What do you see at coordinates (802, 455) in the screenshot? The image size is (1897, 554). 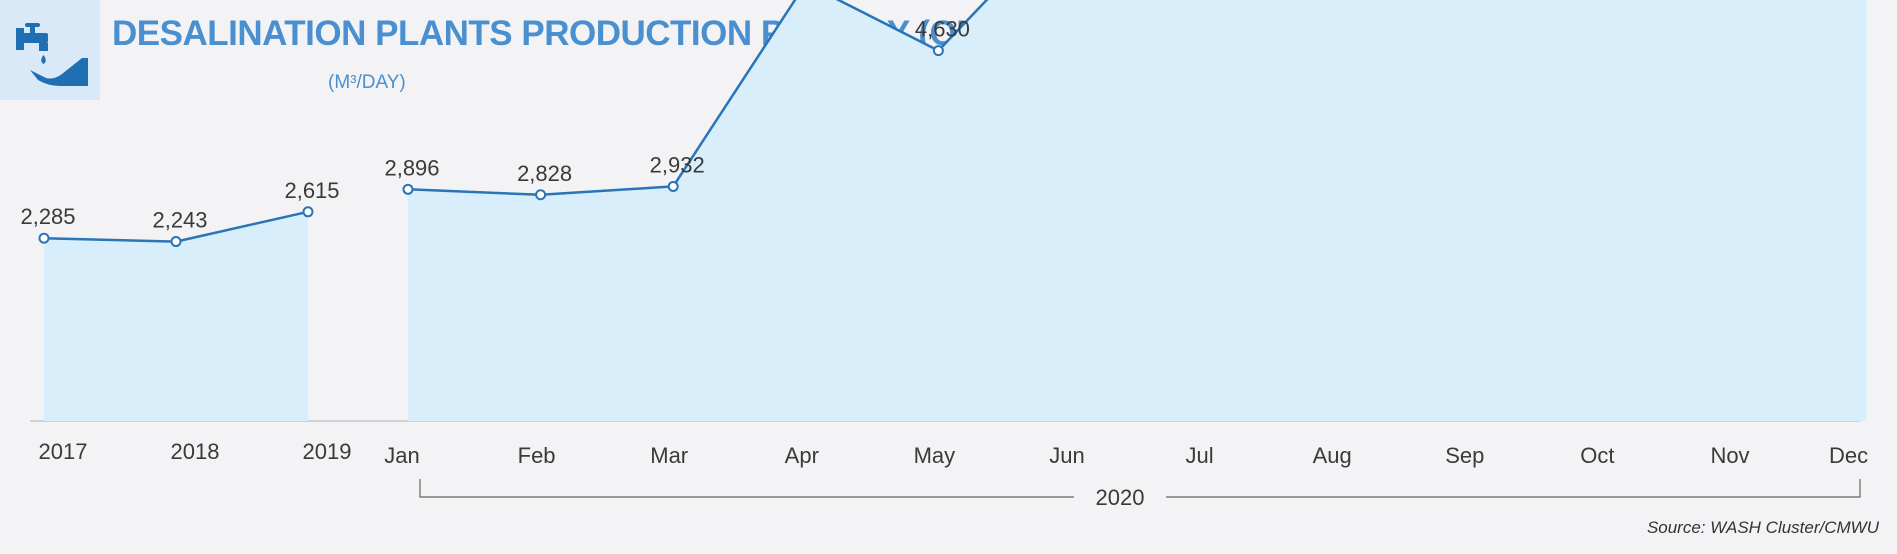 I see `x-tick-label: Apr` at bounding box center [802, 455].